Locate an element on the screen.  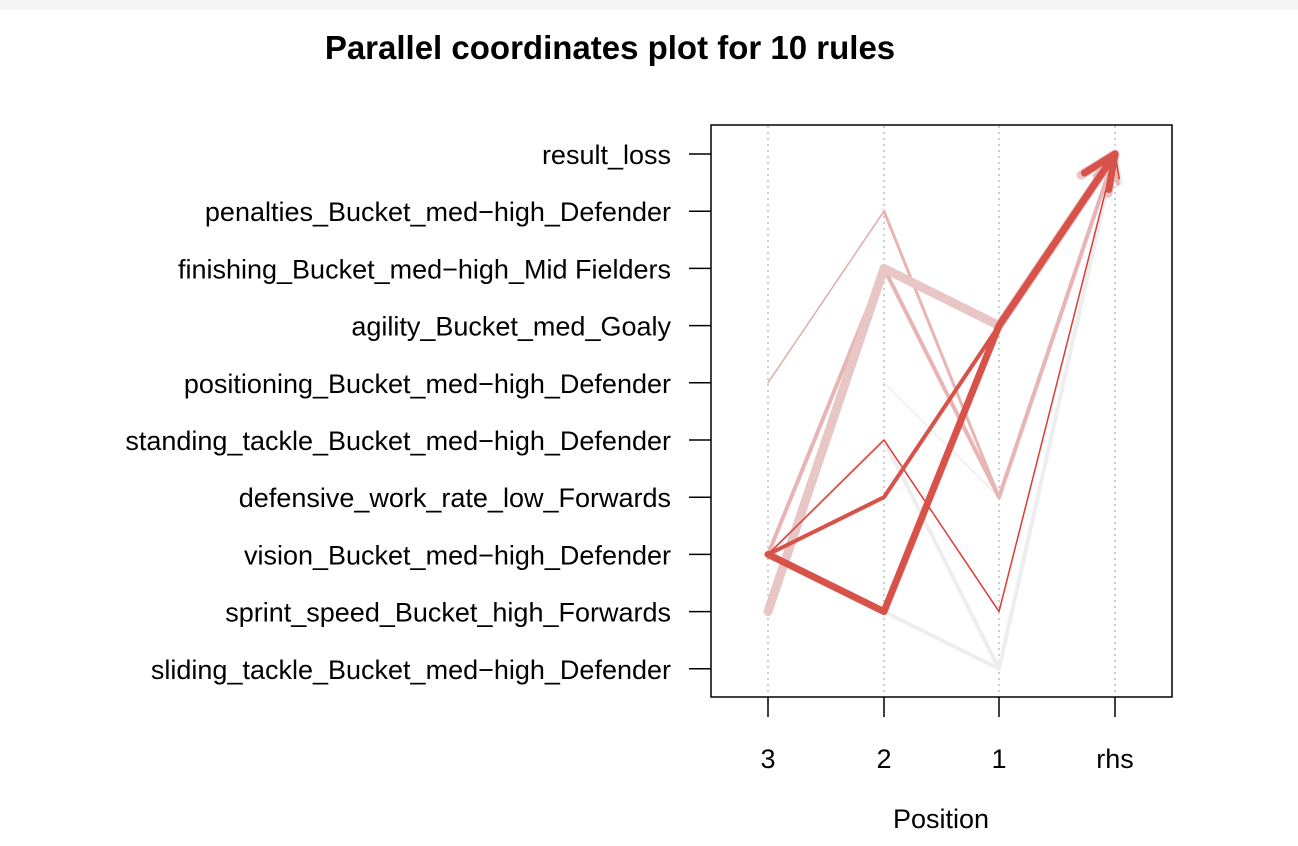
top-strip is located at coordinates (649, 5).